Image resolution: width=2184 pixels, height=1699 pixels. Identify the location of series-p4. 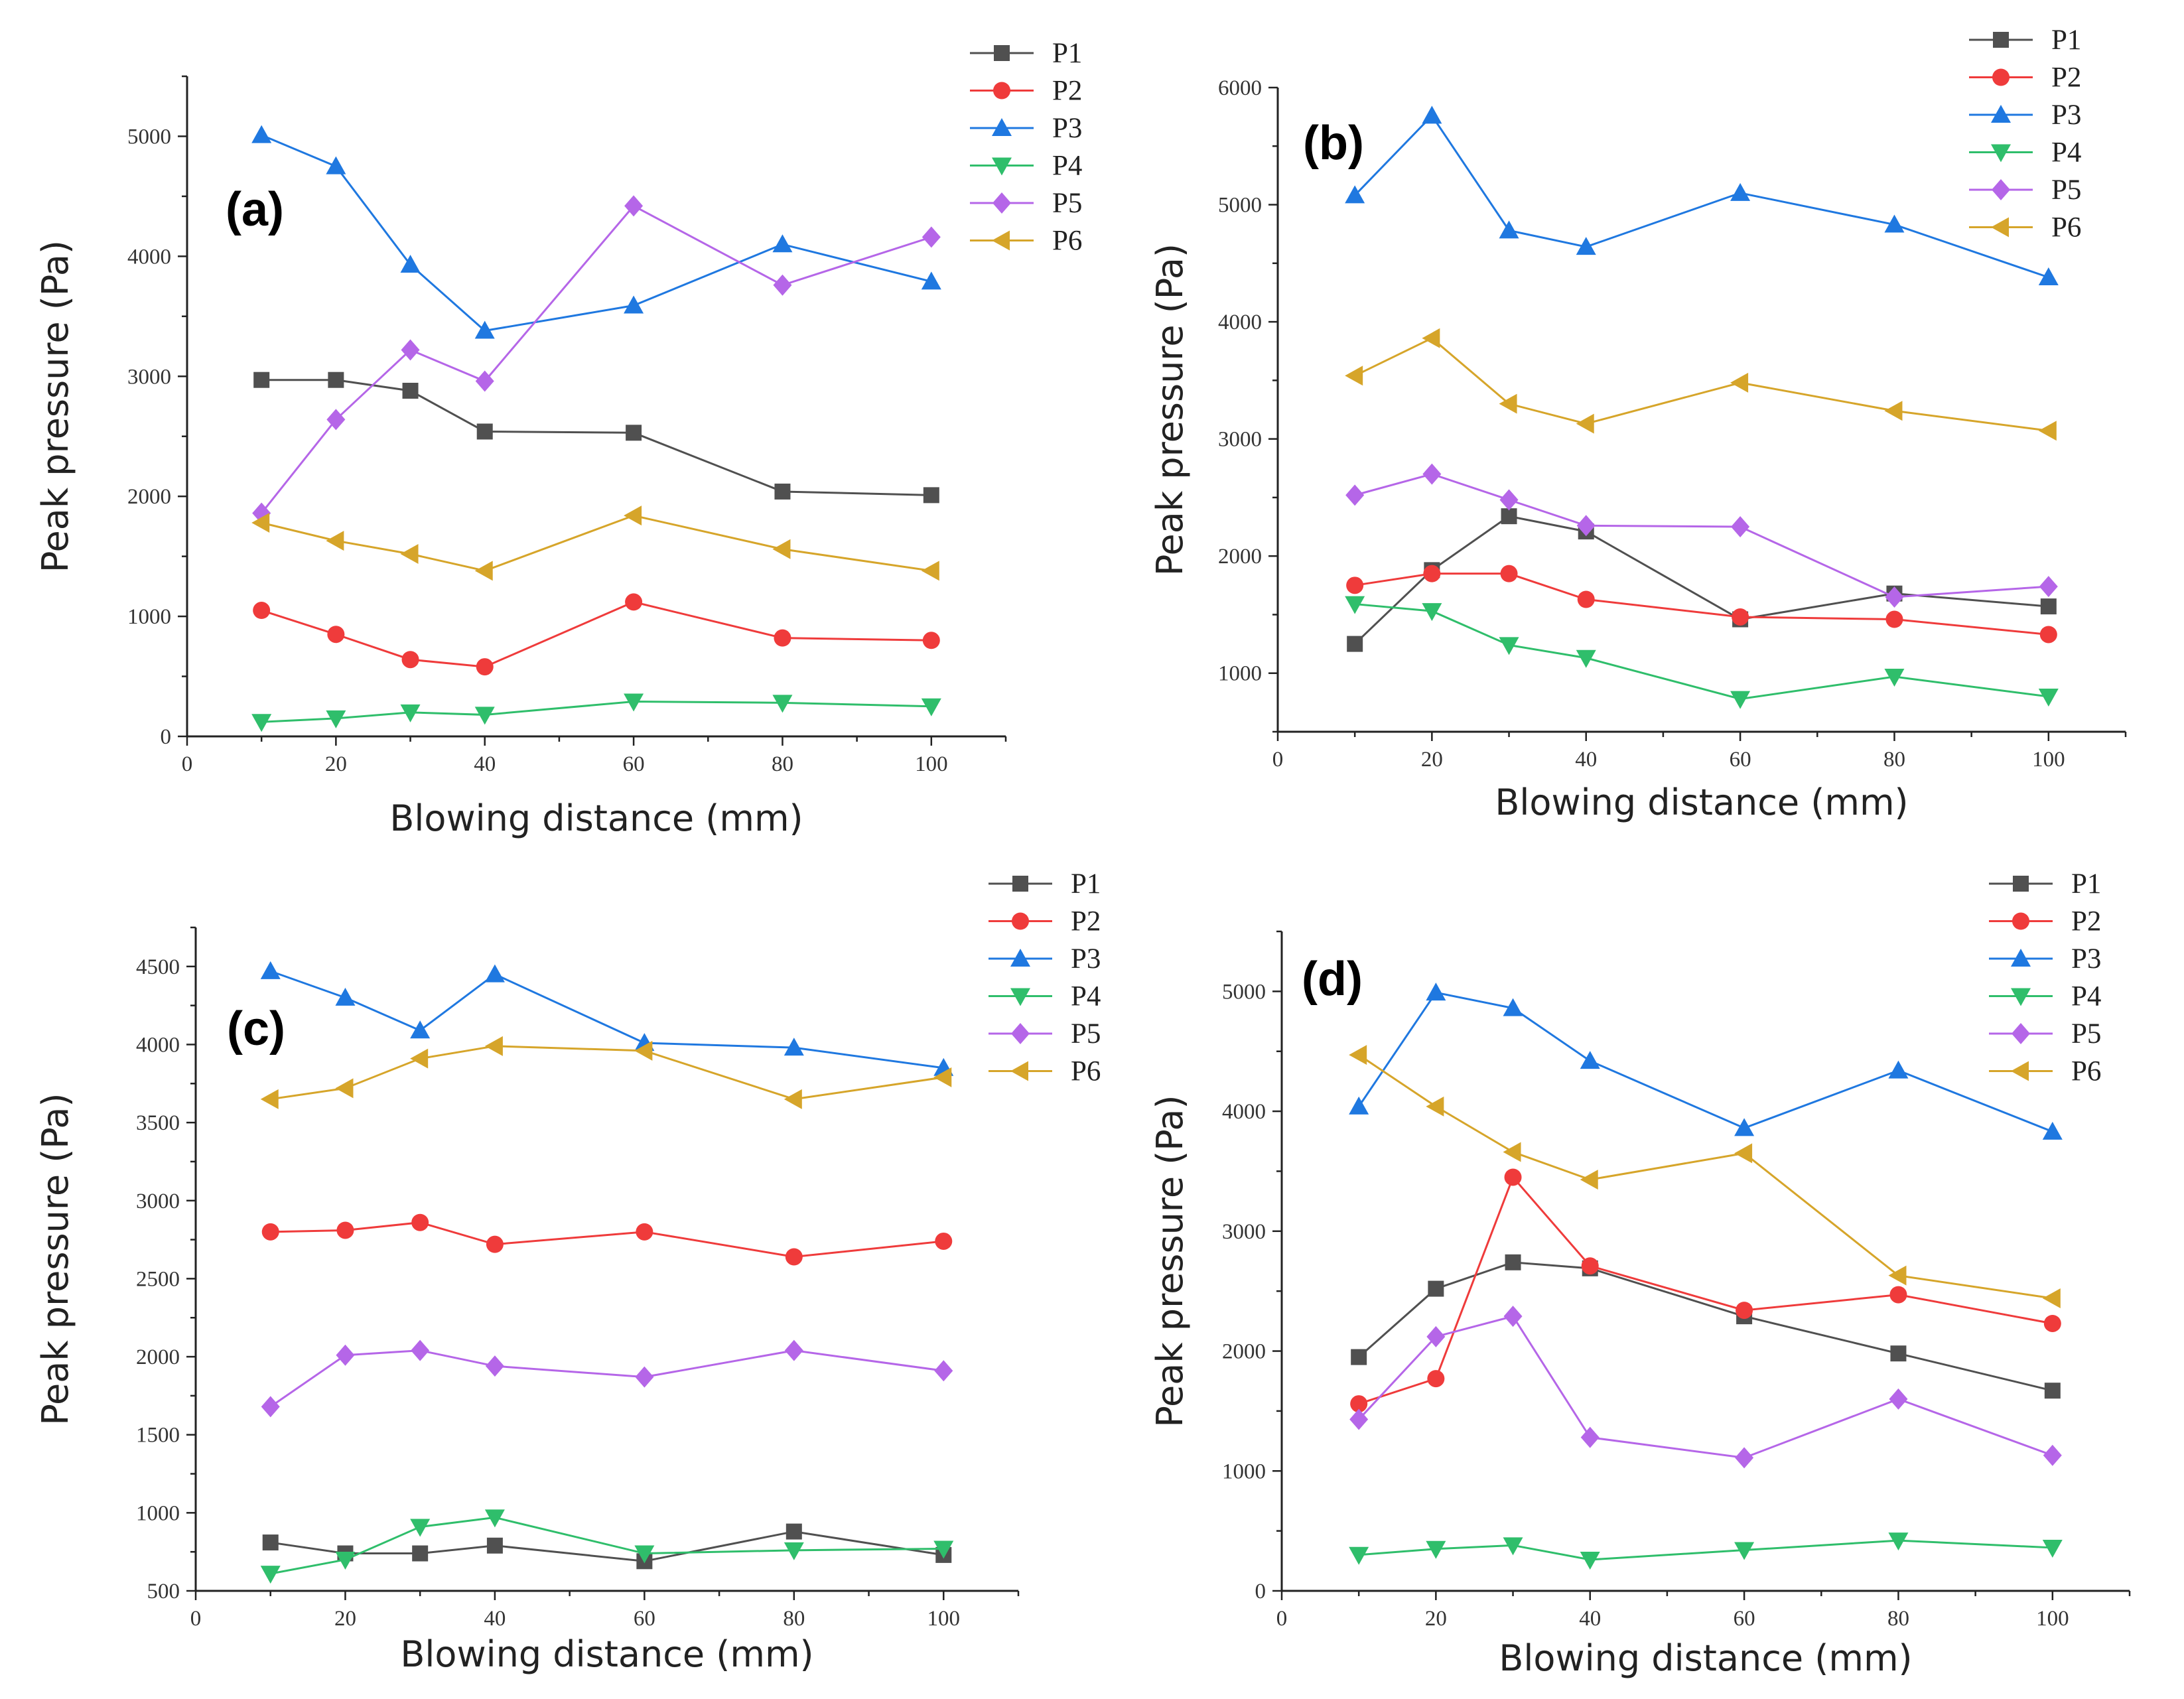
(1706, 1551).